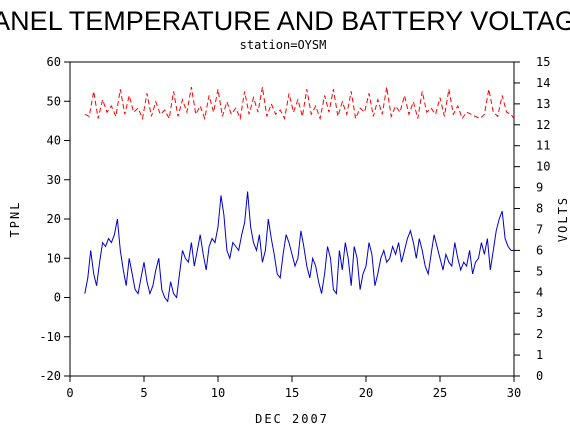 The height and width of the screenshot is (430, 570). I want to click on left-tick-label: 40, so click(54, 141).